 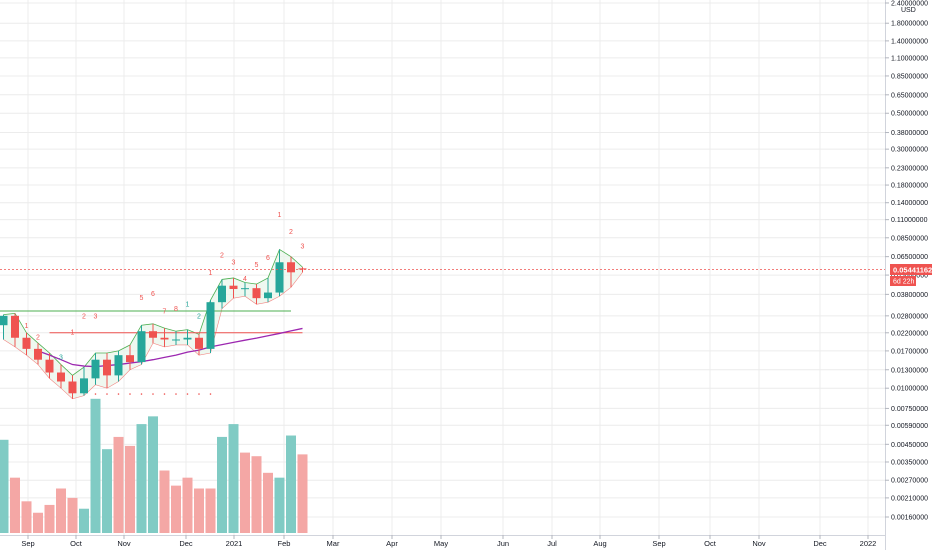 What do you see at coordinates (909, 257) in the screenshot?
I see `price-tick-label: 0.06500000` at bounding box center [909, 257].